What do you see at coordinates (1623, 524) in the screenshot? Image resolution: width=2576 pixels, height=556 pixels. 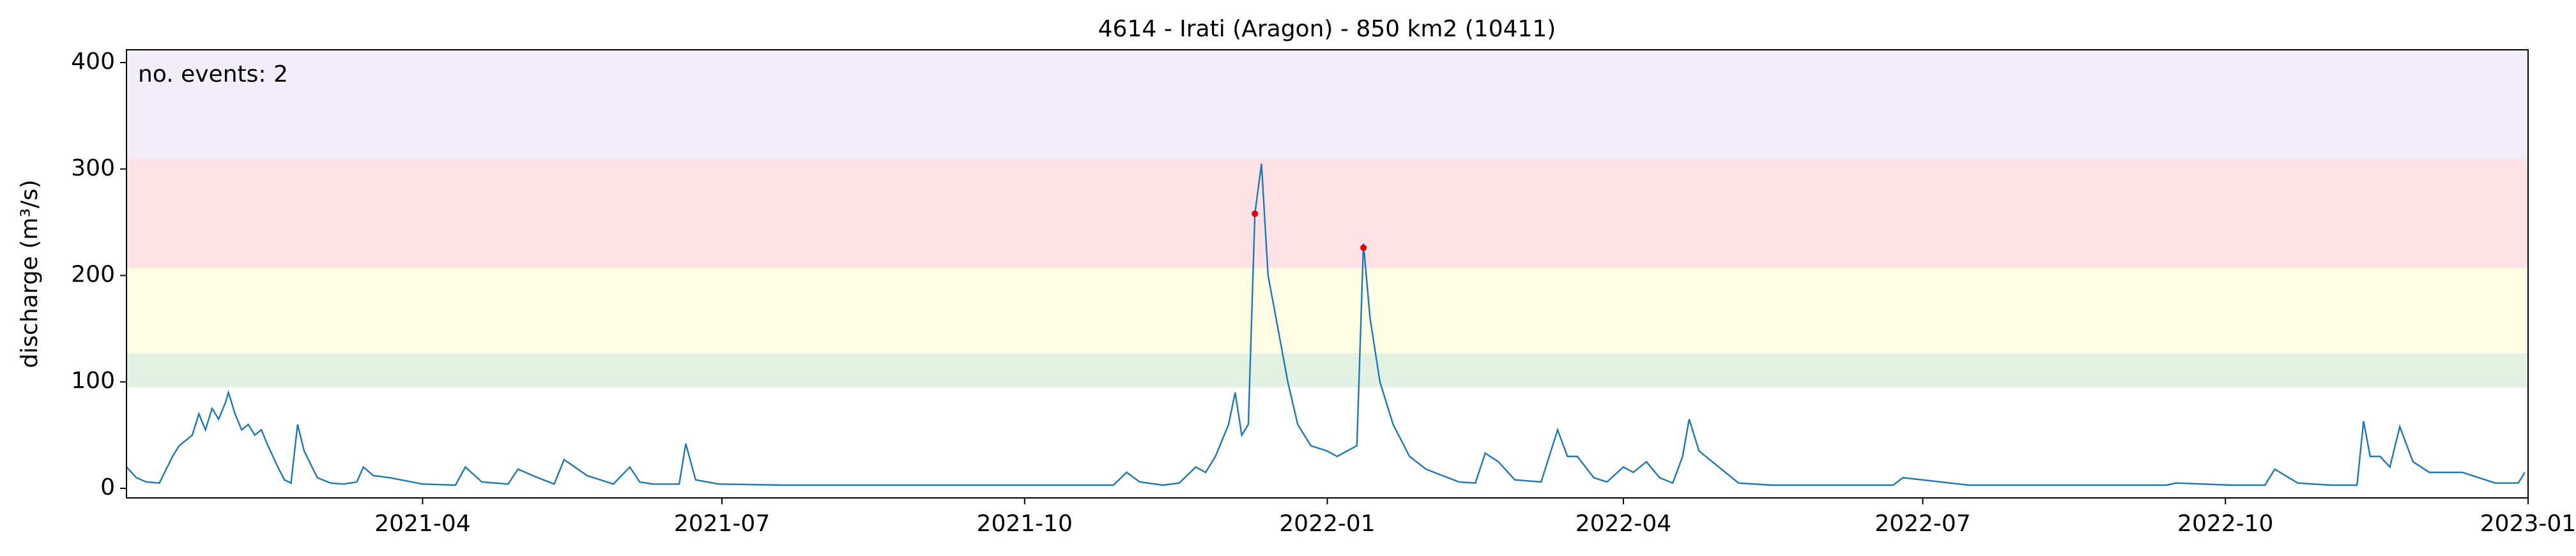 I see `x-tick-label: 2022-04` at bounding box center [1623, 524].